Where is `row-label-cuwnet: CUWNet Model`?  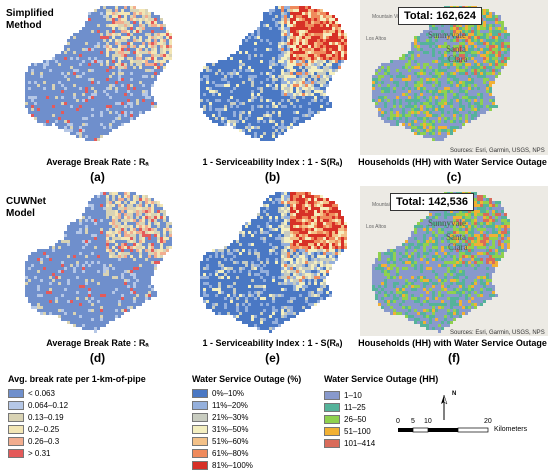 row-label-cuwnet: CUWNet Model is located at coordinates (26, 207).